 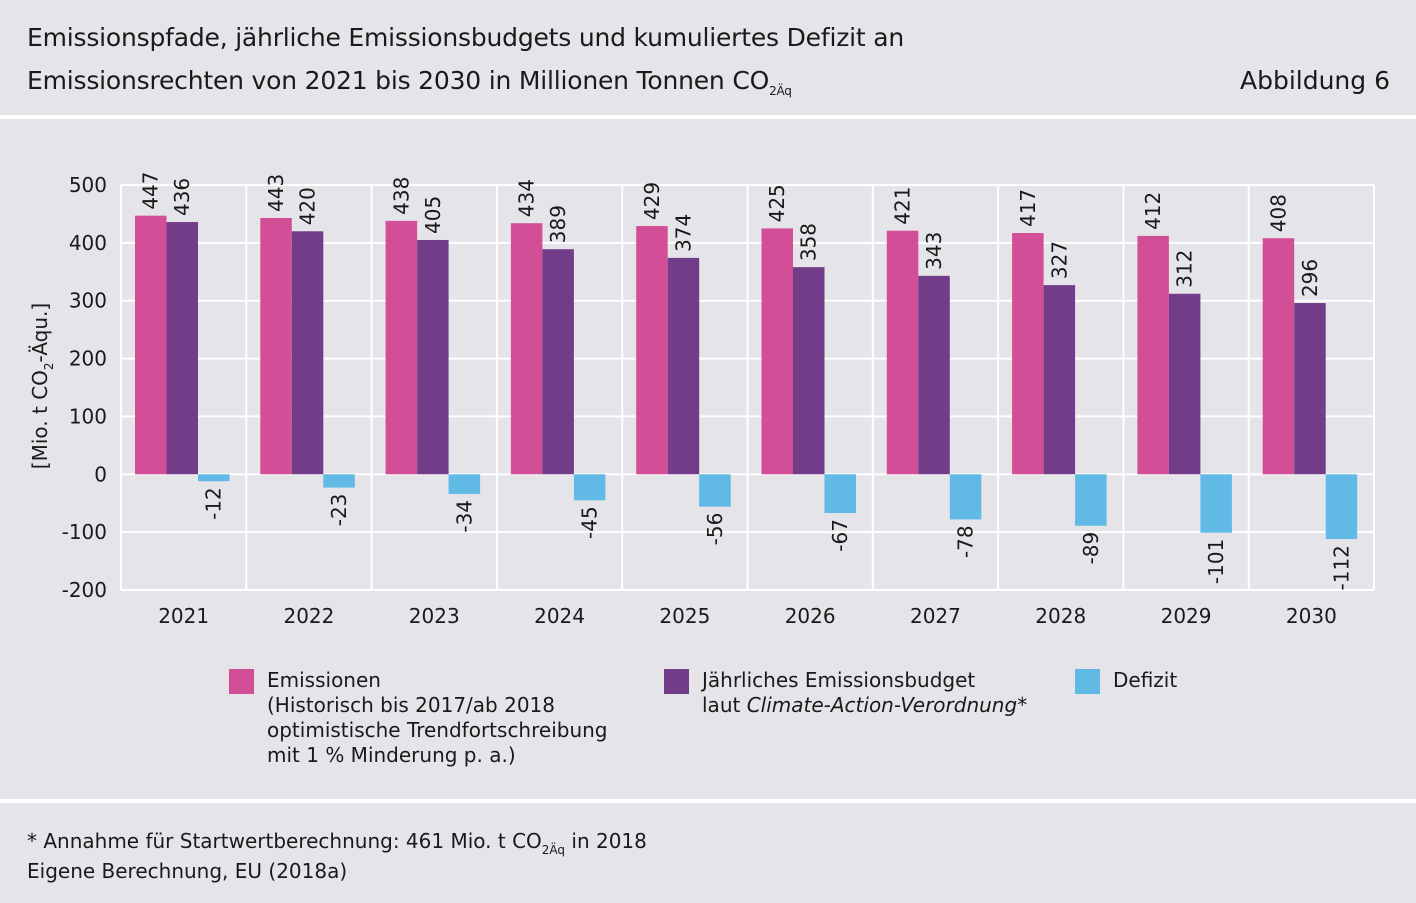 What do you see at coordinates (88, 416) in the screenshot?
I see `y-tick-label: 100` at bounding box center [88, 416].